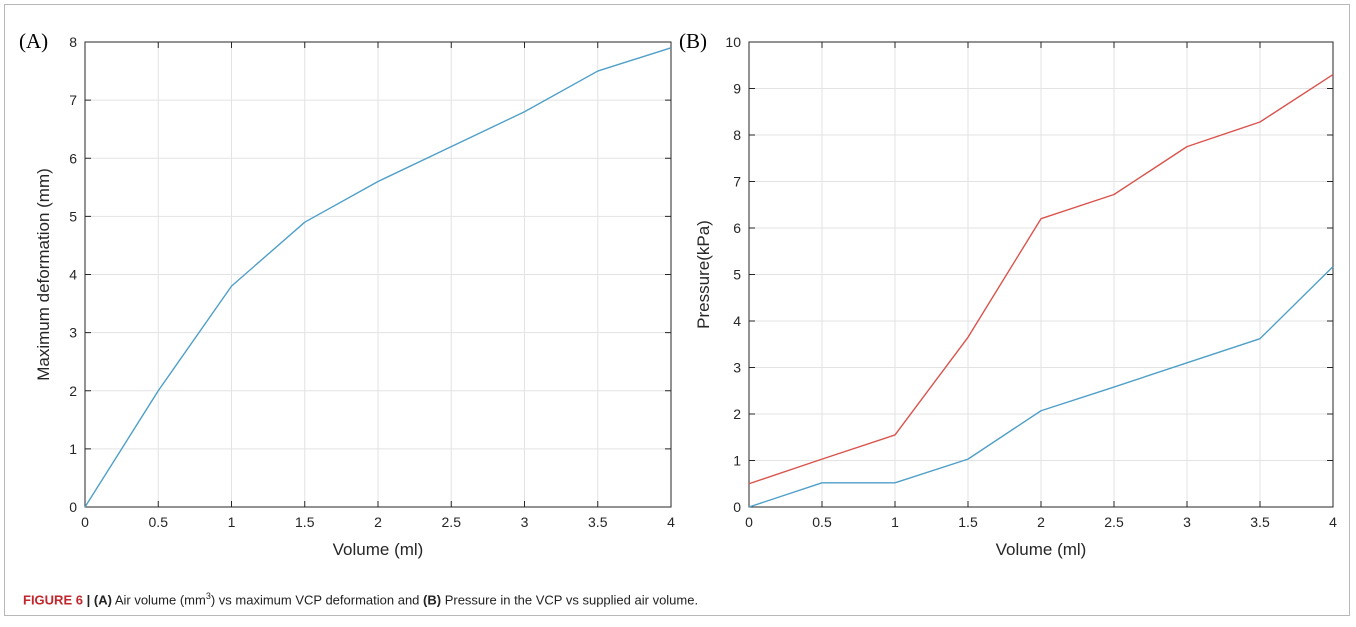 This screenshot has width=1356, height=627. What do you see at coordinates (315, 600) in the screenshot?
I see `caption-text-a-after: ) vs maximum VCP deformation and` at bounding box center [315, 600].